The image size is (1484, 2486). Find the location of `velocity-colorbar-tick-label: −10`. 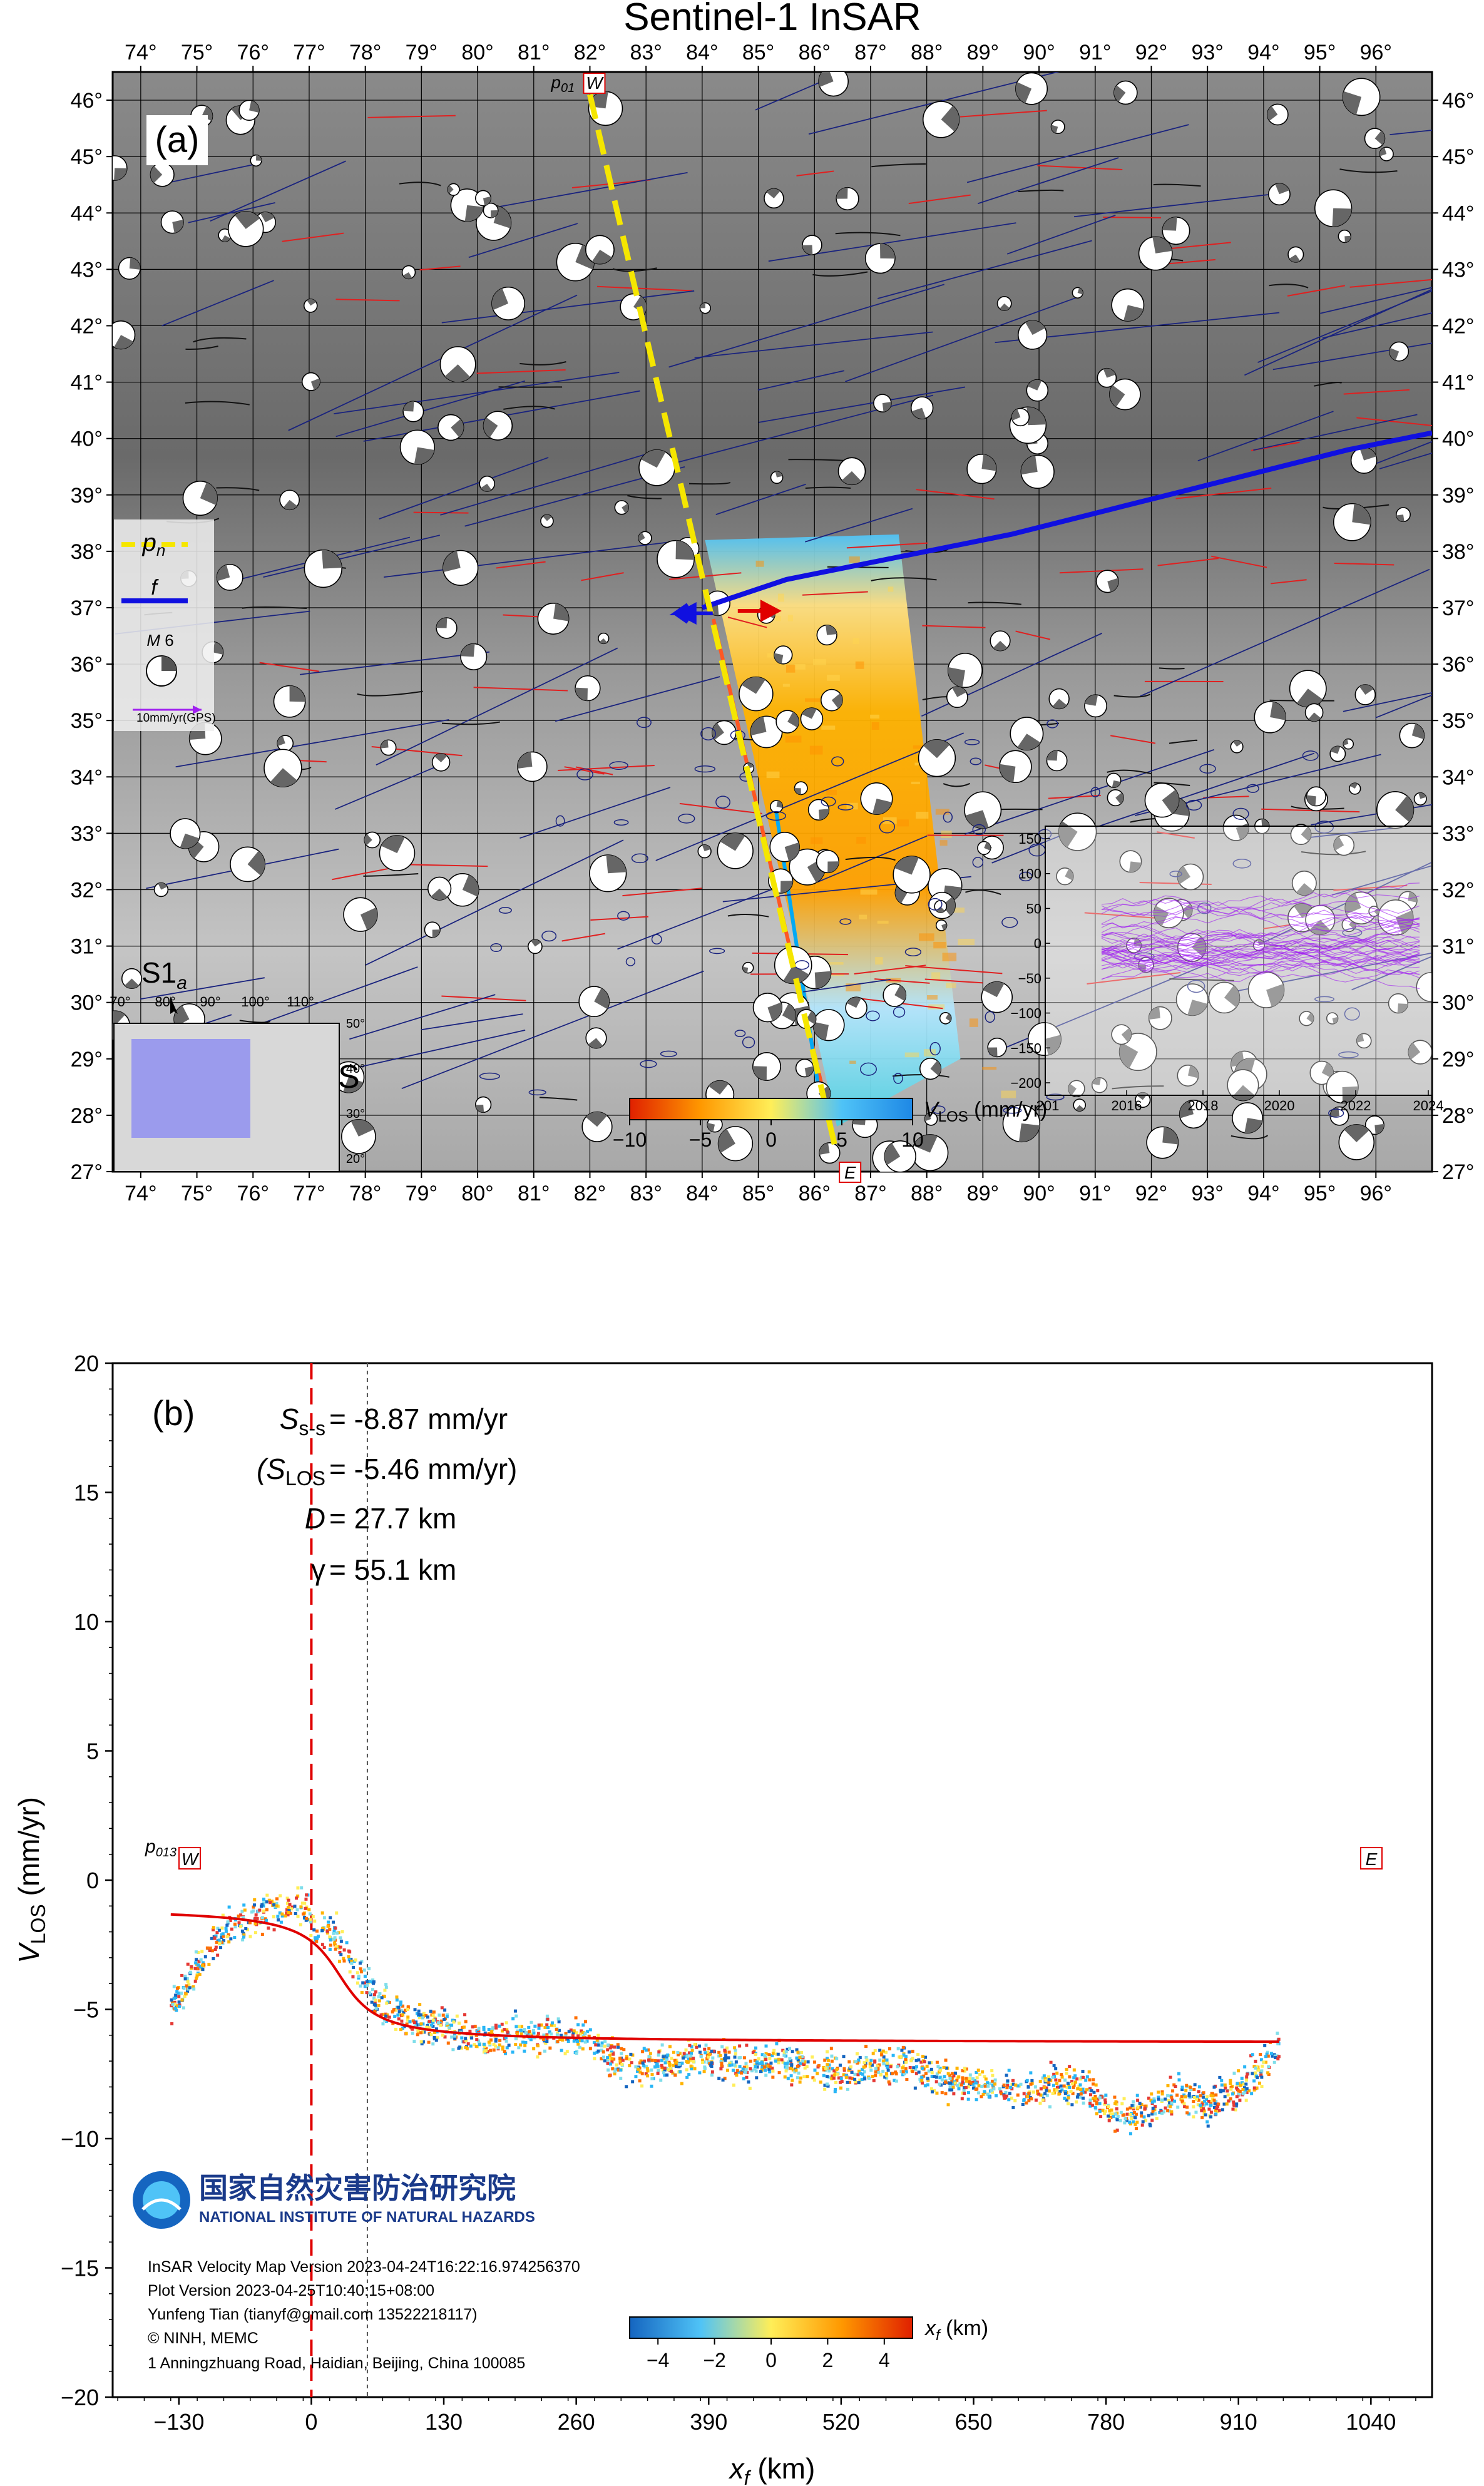

velocity-colorbar-tick-label: −10 is located at coordinates (630, 1139).